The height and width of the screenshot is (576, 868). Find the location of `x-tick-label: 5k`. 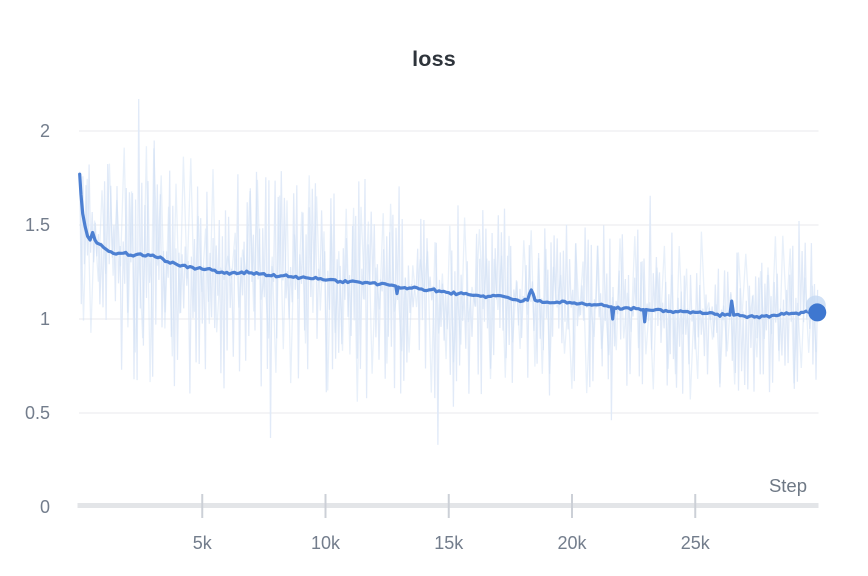

x-tick-label: 5k is located at coordinates (203, 543).